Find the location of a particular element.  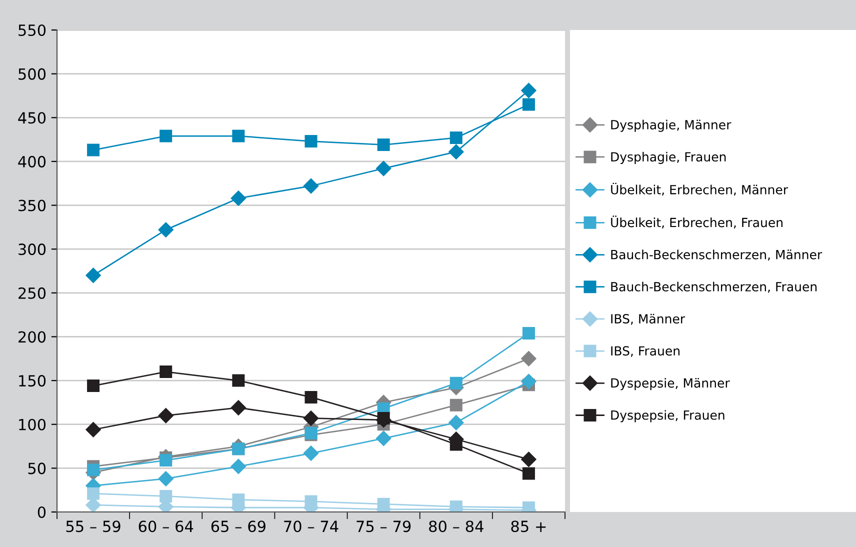

x-tick-label: 80 – 84 is located at coordinates (456, 526).